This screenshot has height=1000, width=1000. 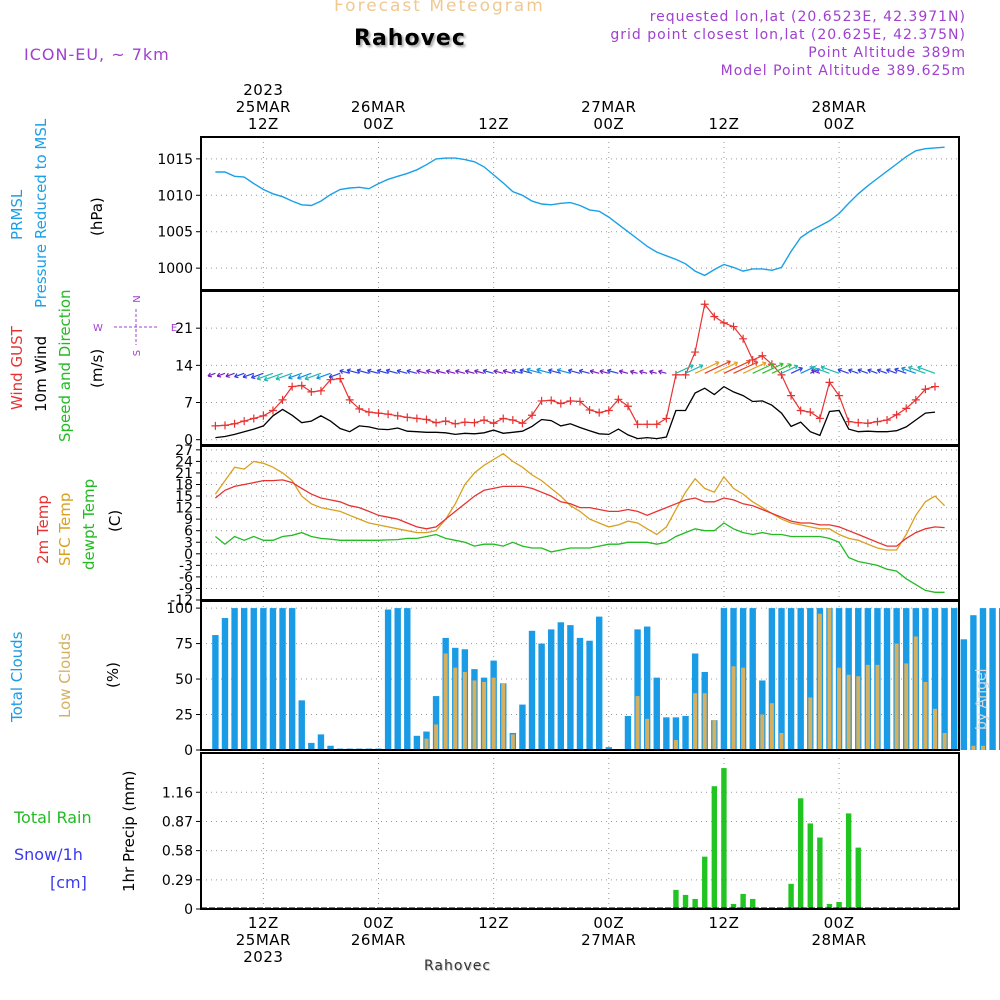 I want to click on y-tick-label: 27, so click(x=184, y=451).